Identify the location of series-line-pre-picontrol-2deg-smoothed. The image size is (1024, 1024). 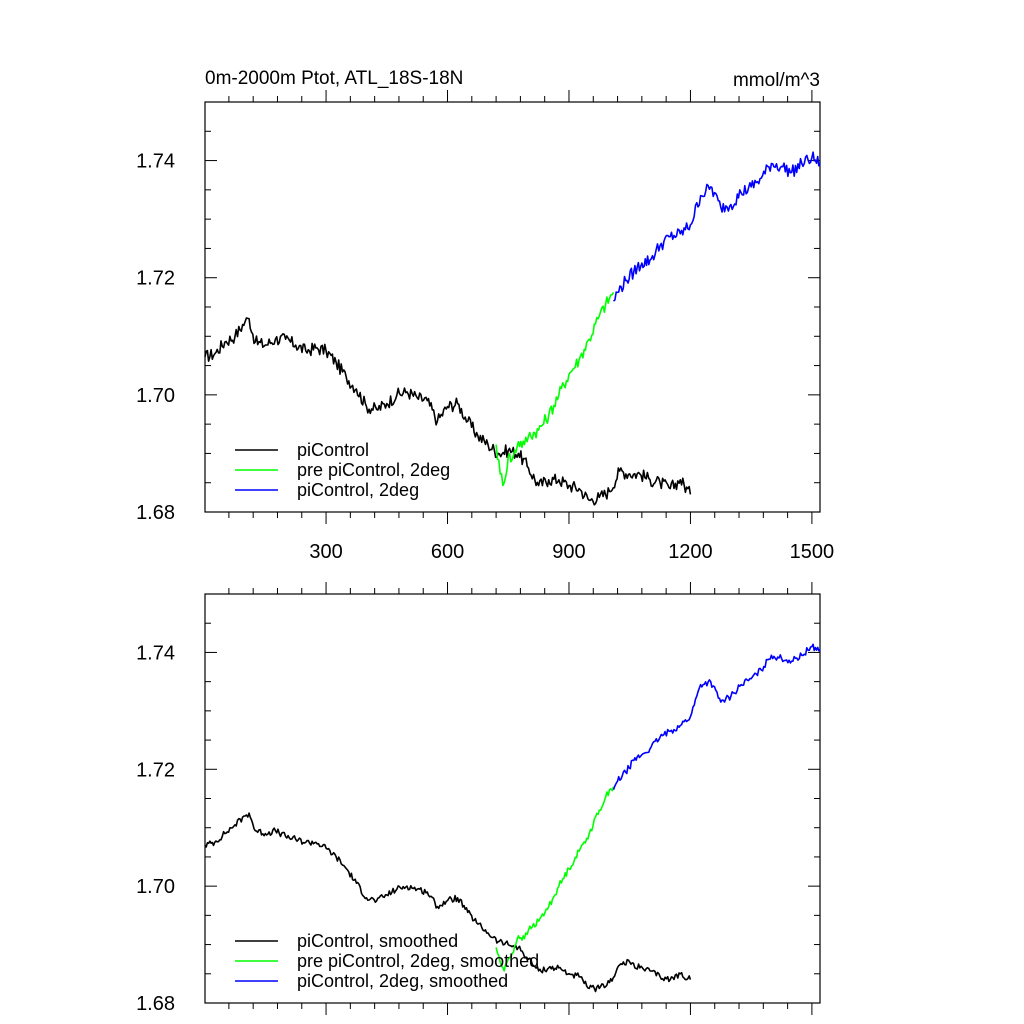
(555, 879).